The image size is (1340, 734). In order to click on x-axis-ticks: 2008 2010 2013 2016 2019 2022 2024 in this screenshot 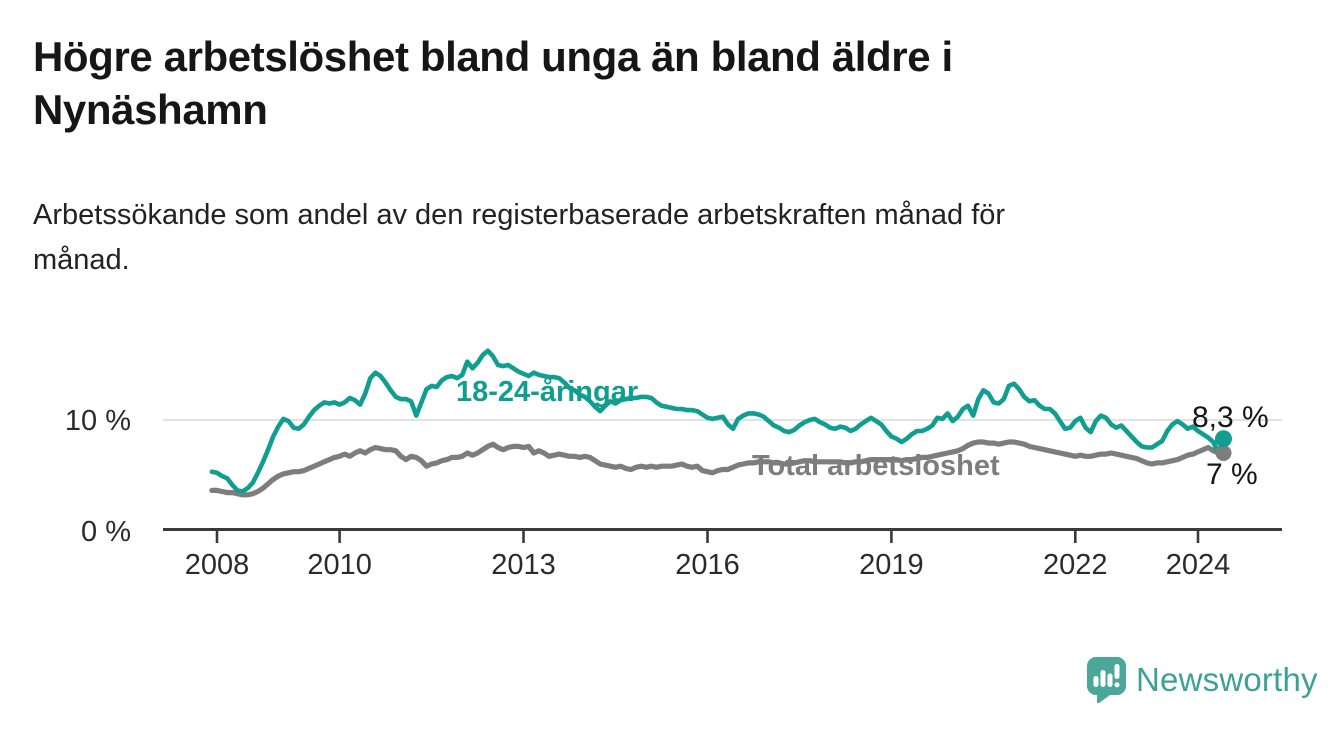, I will do `click(708, 556)`.